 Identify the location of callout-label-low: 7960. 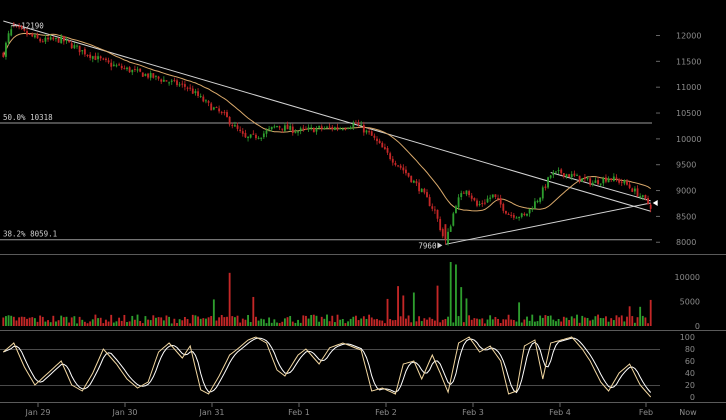
(427, 245).